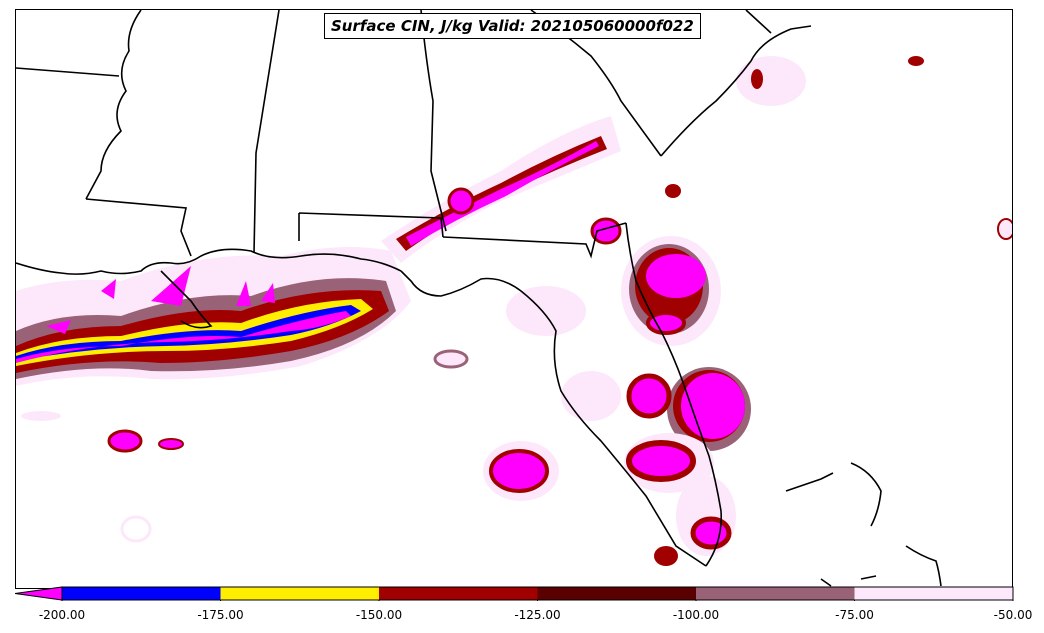 This screenshot has width=1044, height=633. Describe the element at coordinates (666, 323) in the screenshot. I see `cin-cell-fl-1b` at that location.